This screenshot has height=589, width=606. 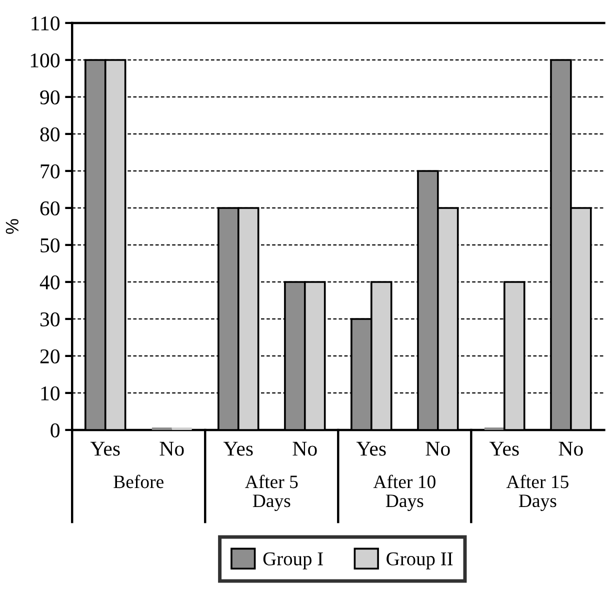 I want to click on y-tick-label: 90, so click(x=50, y=97).